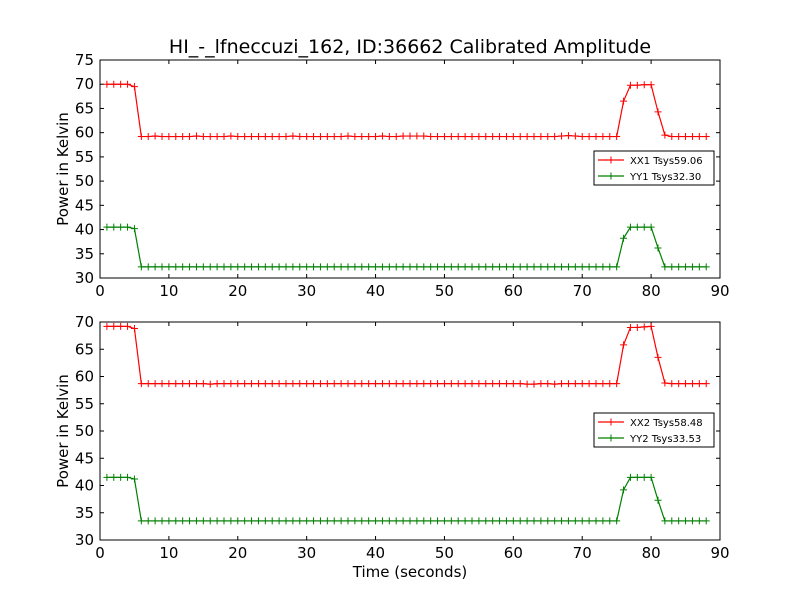  What do you see at coordinates (306, 553) in the screenshot?
I see `x-tick-label: 30` at bounding box center [306, 553].